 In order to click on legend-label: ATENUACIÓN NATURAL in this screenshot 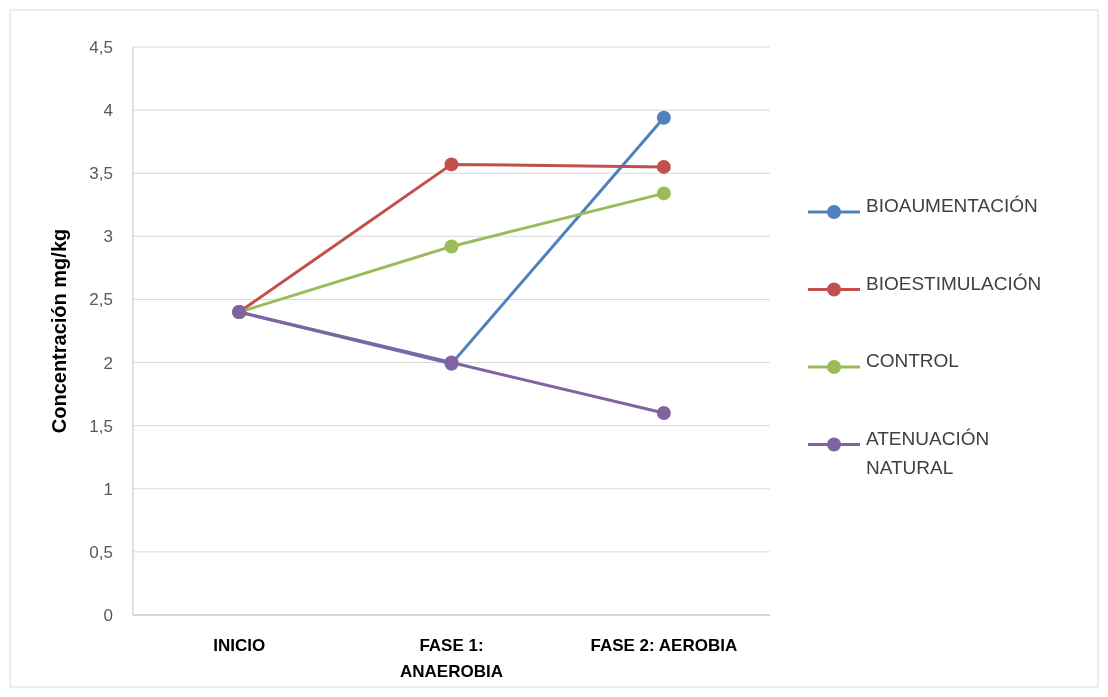, I will do `click(928, 452)`.